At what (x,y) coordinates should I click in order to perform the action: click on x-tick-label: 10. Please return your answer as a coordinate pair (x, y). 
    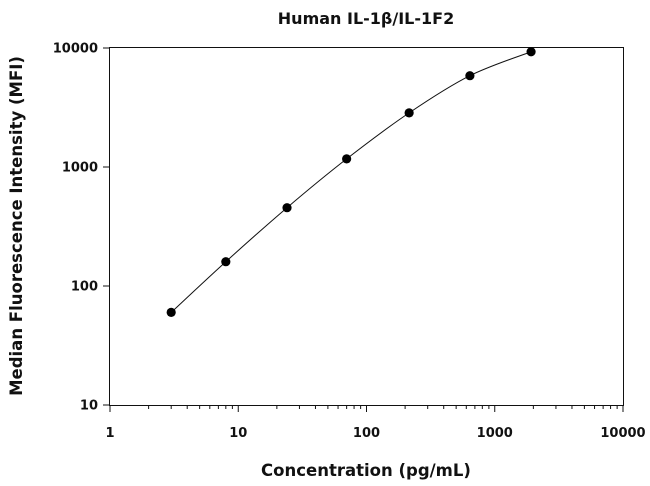
    Looking at the image, I should click on (238, 433).